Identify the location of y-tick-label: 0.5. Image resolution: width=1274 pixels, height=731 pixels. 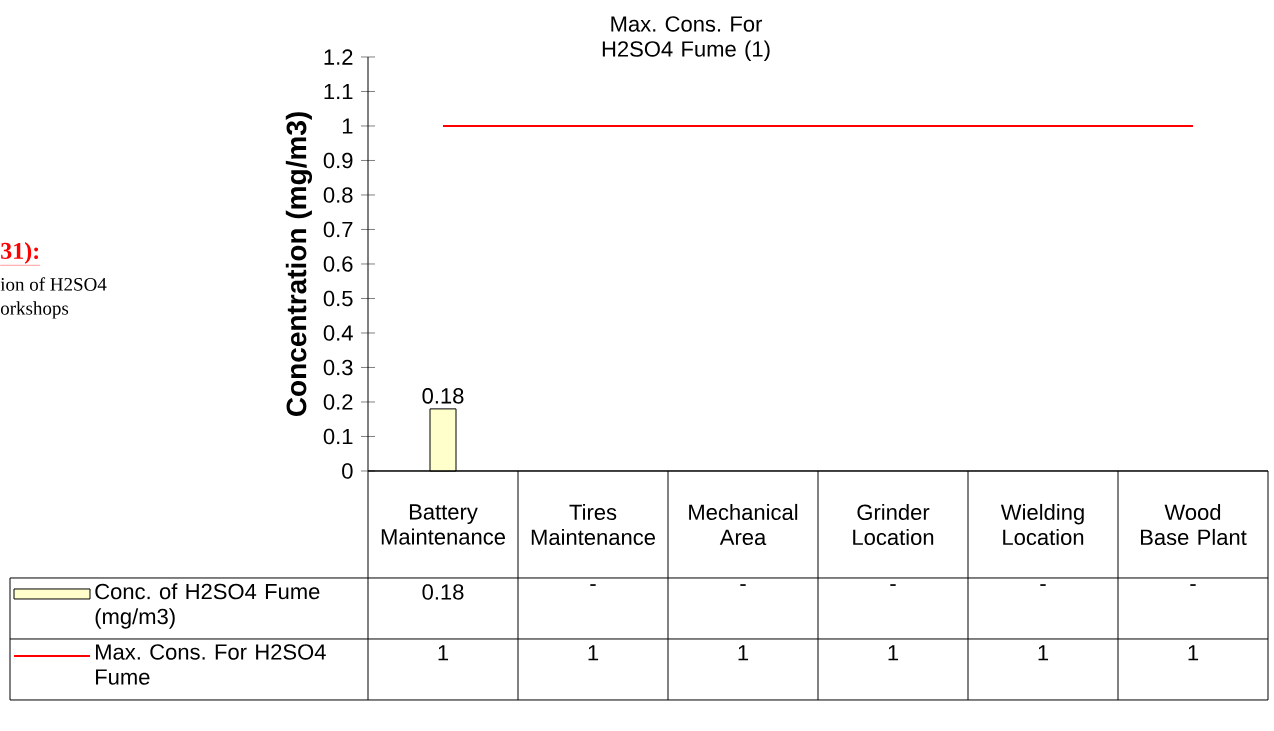
(338, 298).